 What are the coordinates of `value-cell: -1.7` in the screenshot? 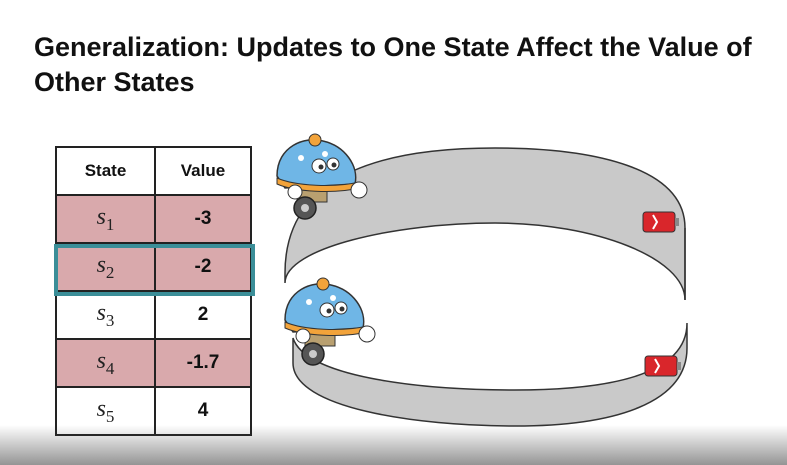 It's located at (203, 363).